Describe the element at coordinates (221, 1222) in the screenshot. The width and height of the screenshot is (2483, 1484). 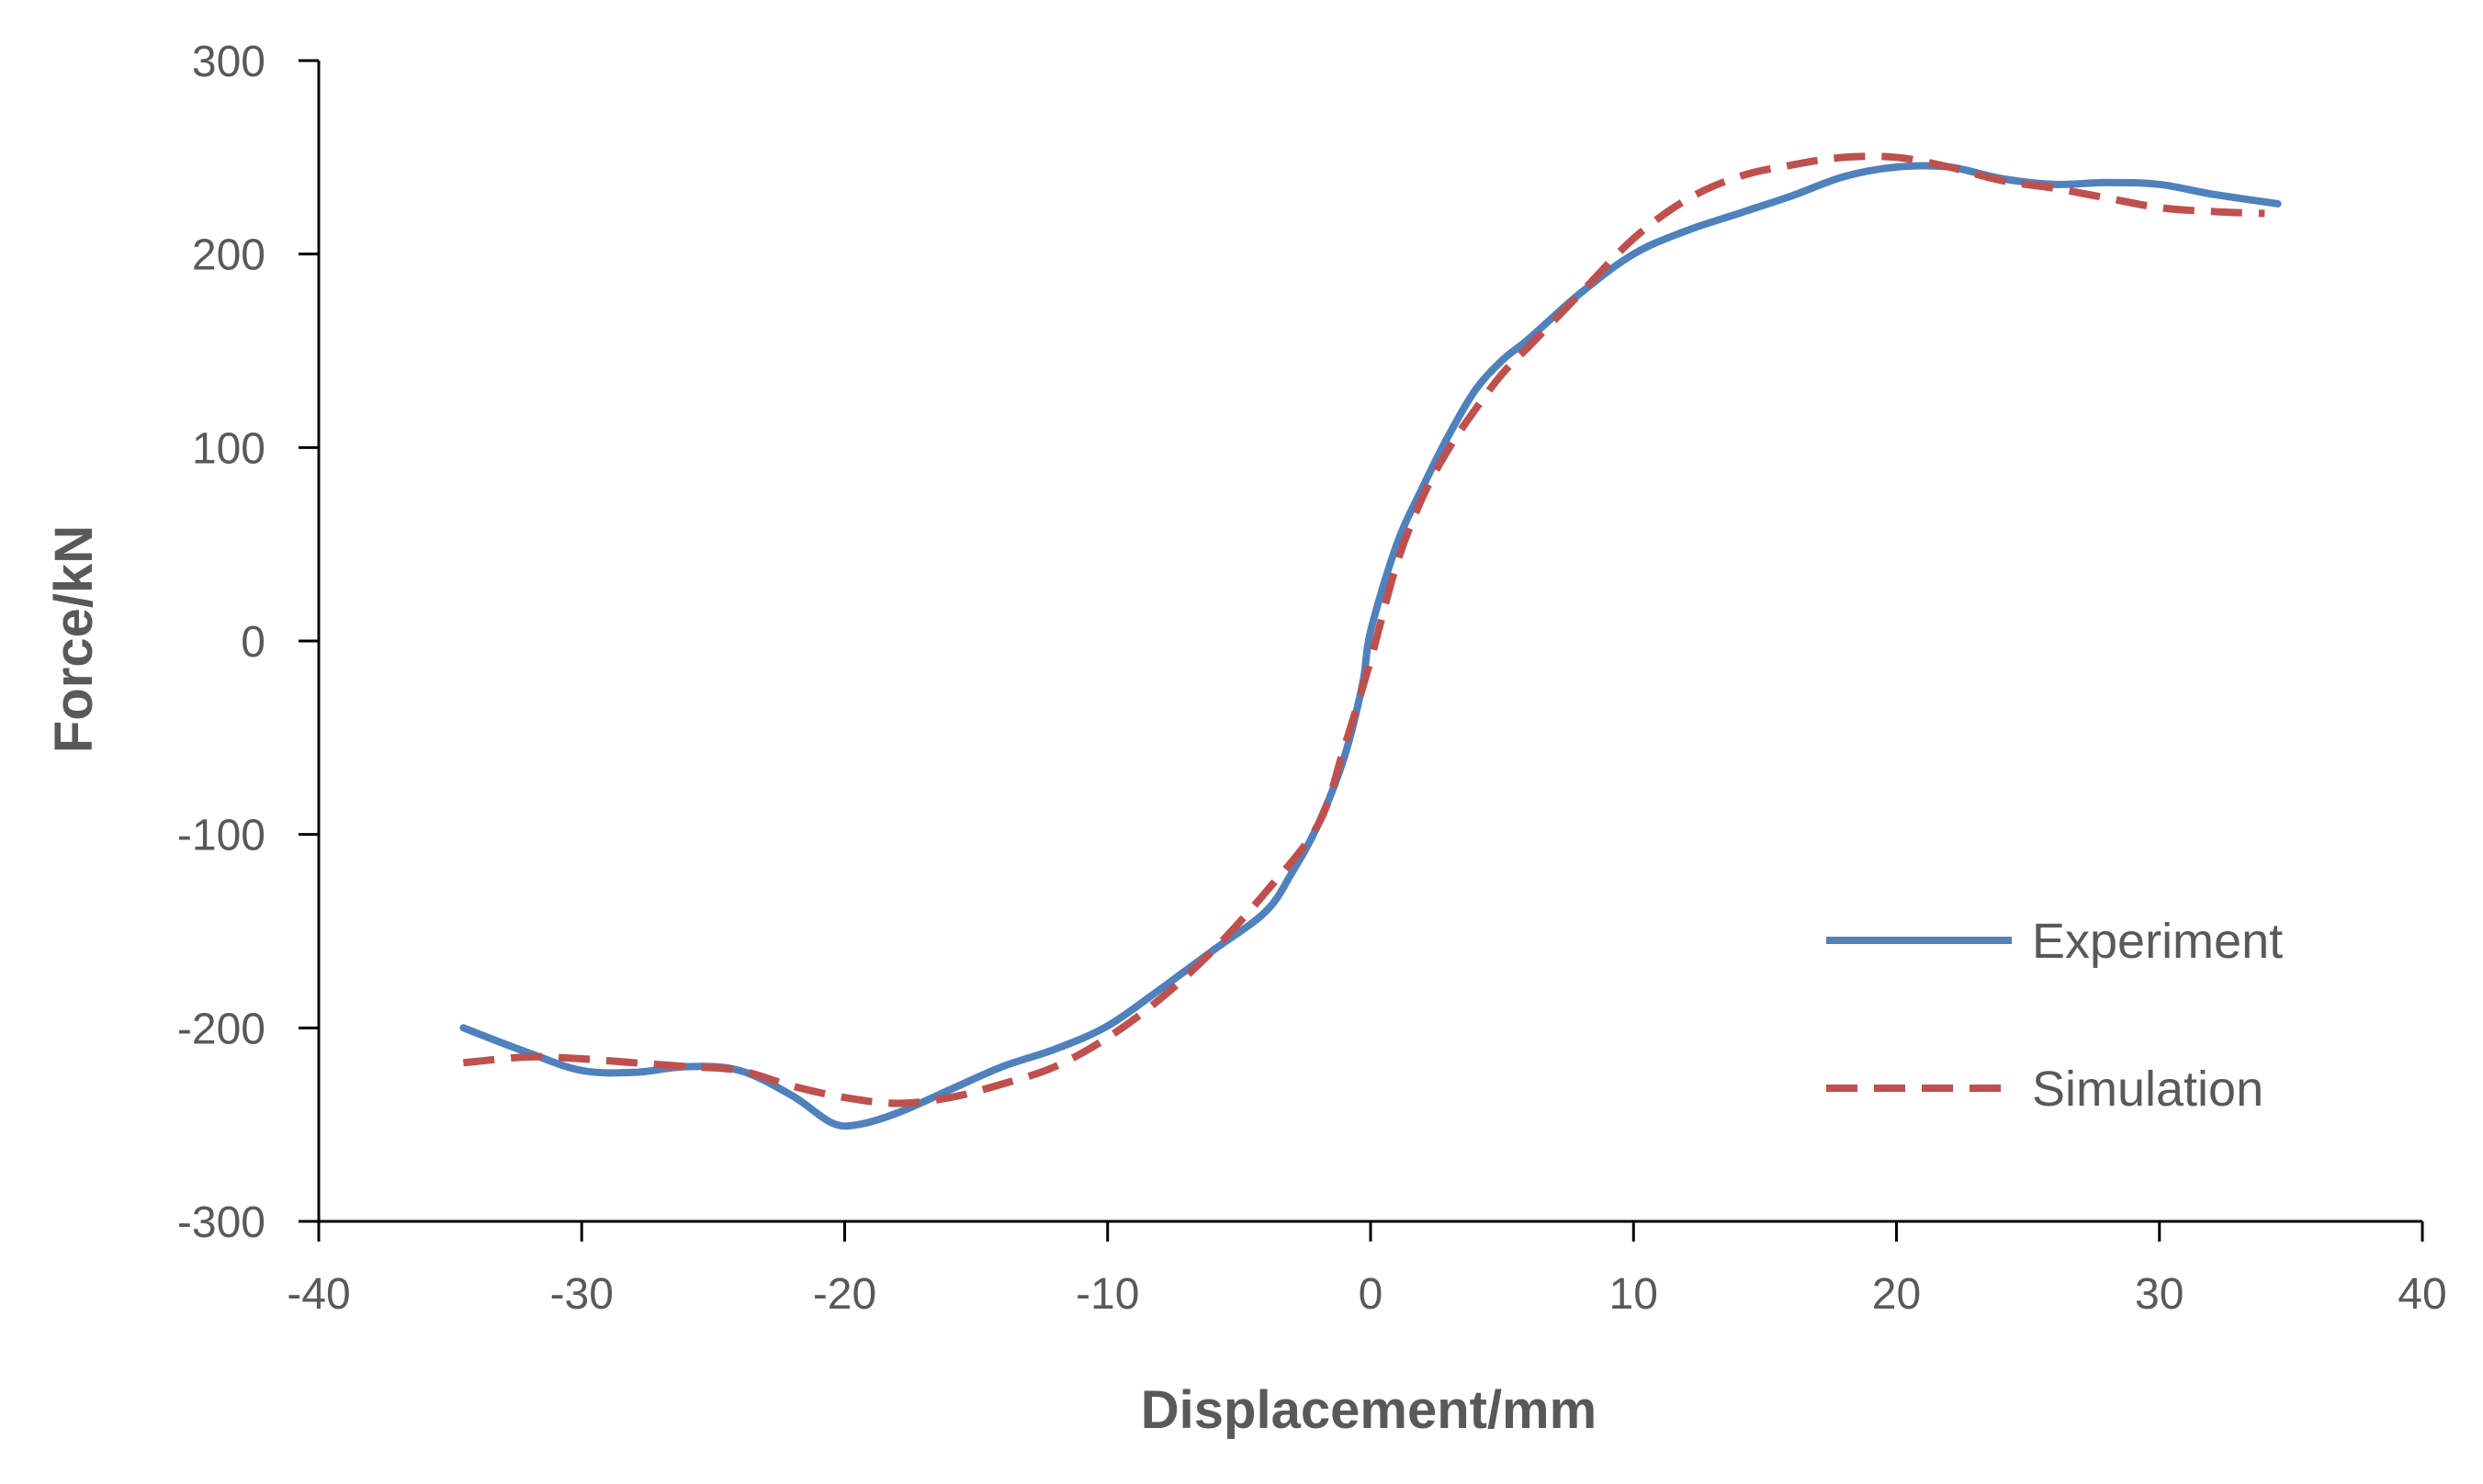
I see `y-tick-label: -300` at that location.